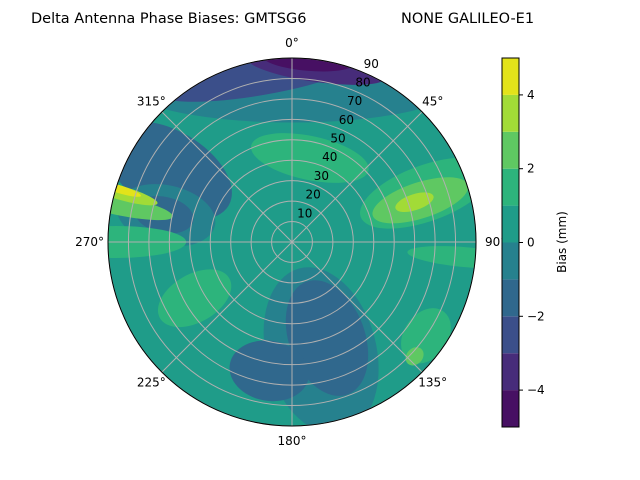 The width and height of the screenshot is (640, 480). I want to click on theta-tick-label: 0°, so click(292, 43).